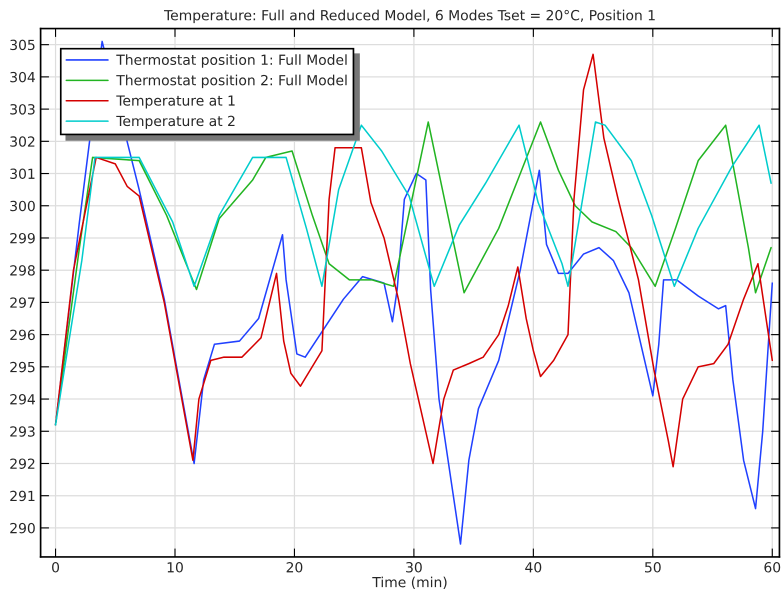  I want to click on x-tick-label: 40, so click(533, 567).